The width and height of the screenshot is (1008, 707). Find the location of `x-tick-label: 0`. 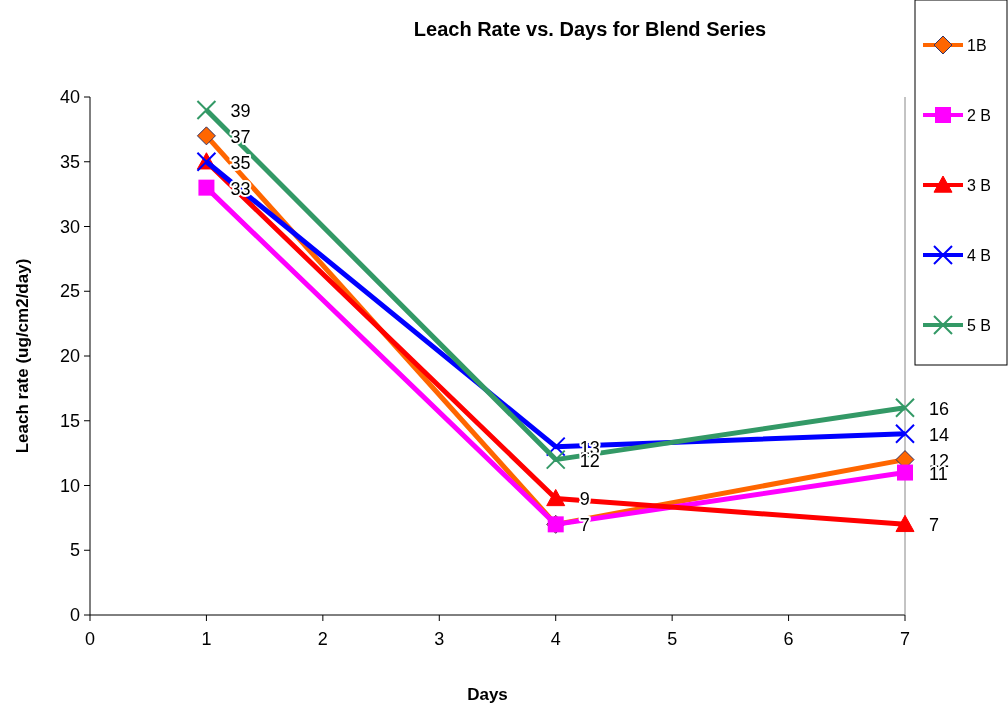

x-tick-label: 0 is located at coordinates (90, 639).